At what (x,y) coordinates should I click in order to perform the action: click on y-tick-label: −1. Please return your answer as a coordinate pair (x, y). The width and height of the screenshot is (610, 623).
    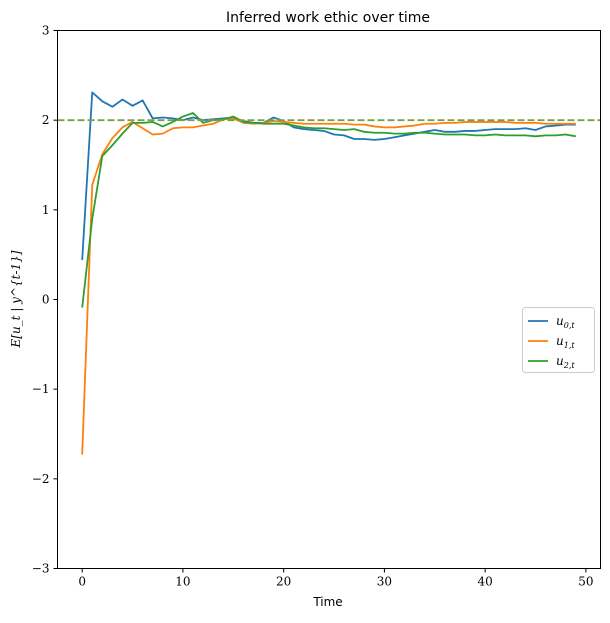
    Looking at the image, I should click on (41, 389).